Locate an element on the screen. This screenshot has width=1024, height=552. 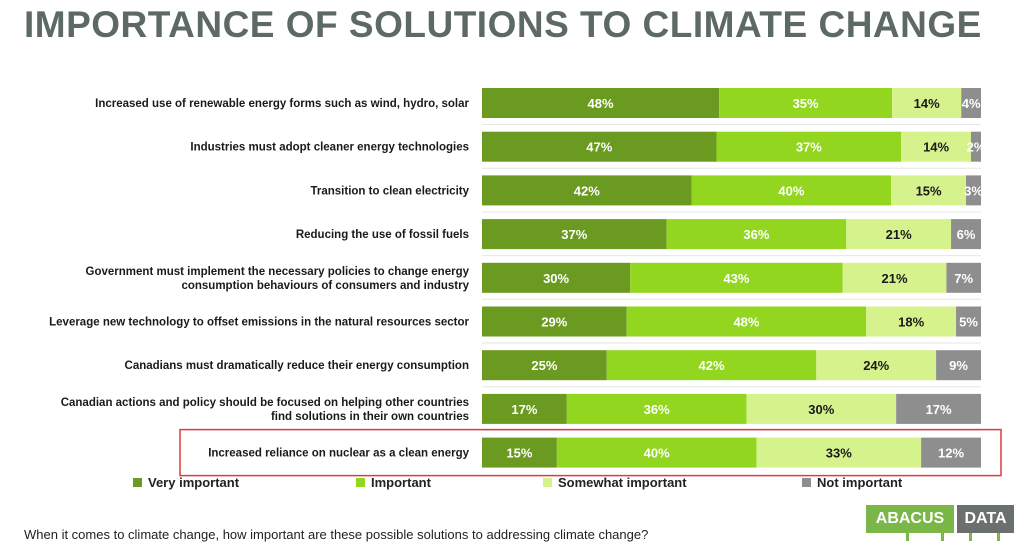
abacus-data-logo: ABACUS DATA is located at coordinates (940, 523).